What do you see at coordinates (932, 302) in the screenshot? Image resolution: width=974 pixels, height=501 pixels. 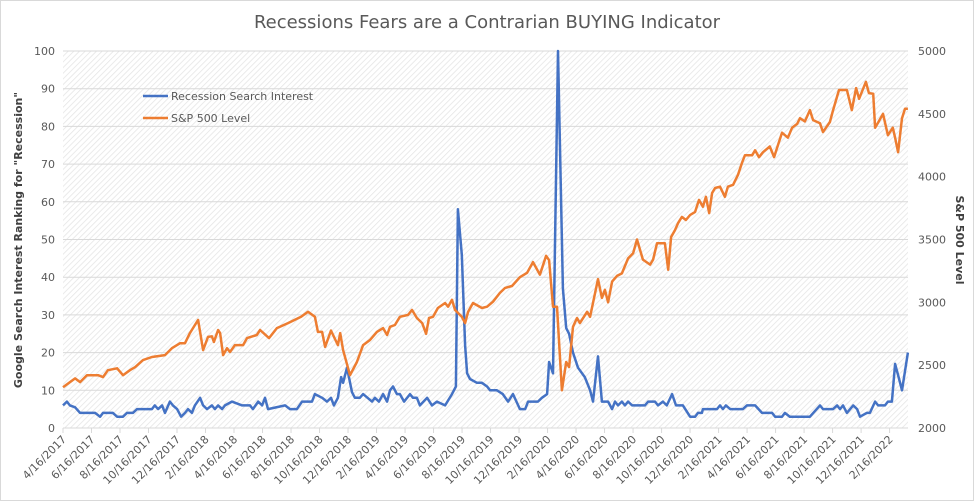 I see `y2-tick-label: 3000` at bounding box center [932, 302].